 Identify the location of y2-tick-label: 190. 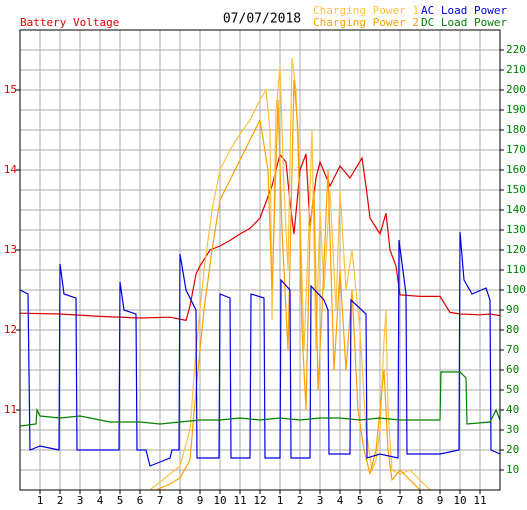
(516, 109).